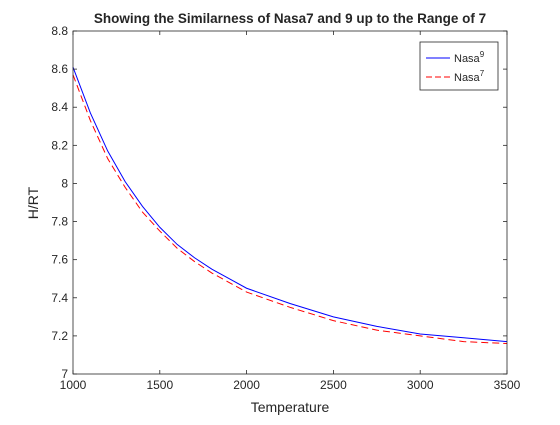 The height and width of the screenshot is (425, 560). I want to click on legend-label-1: Nasa9, so click(469, 57).